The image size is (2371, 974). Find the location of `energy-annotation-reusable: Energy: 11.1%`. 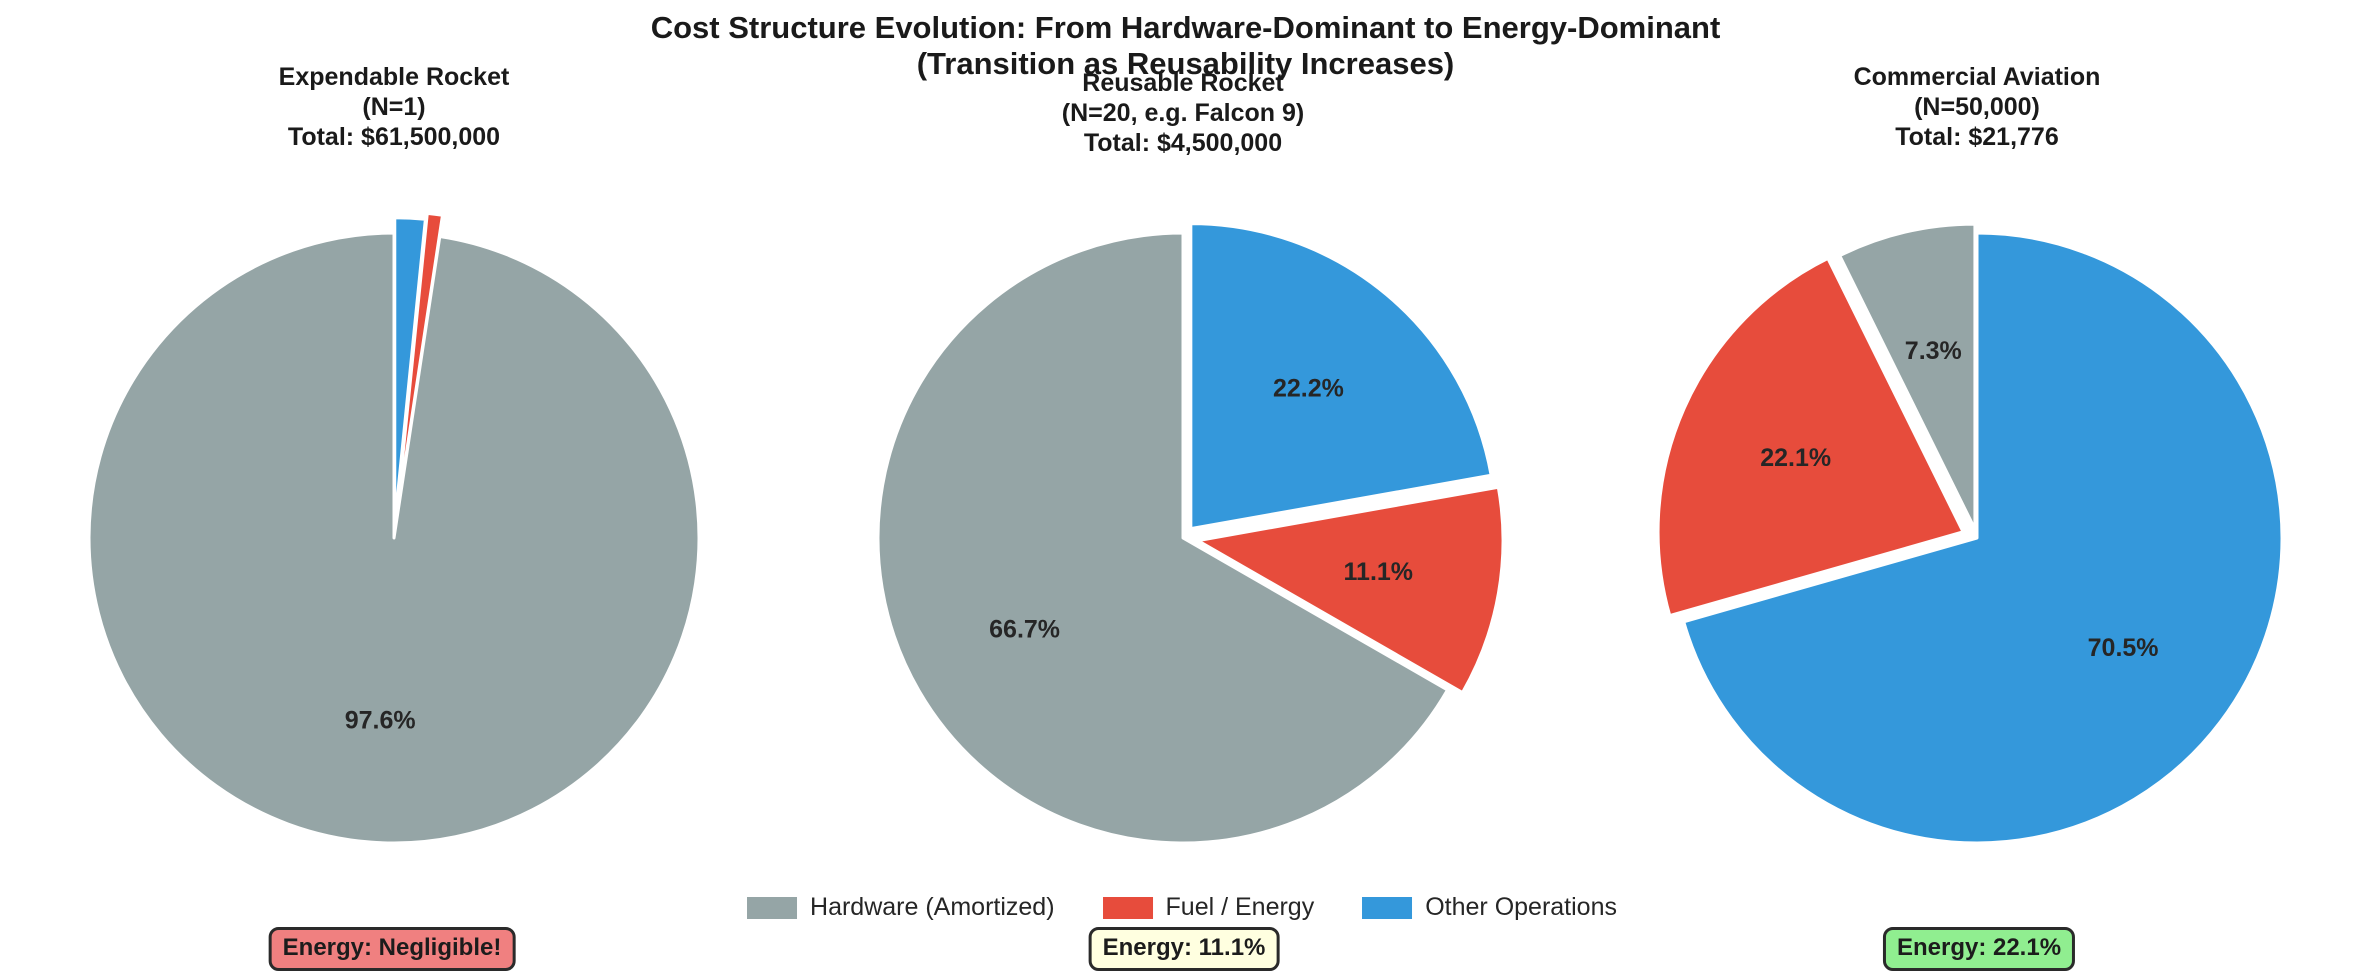

energy-annotation-reusable: Energy: 11.1% is located at coordinates (1184, 949).